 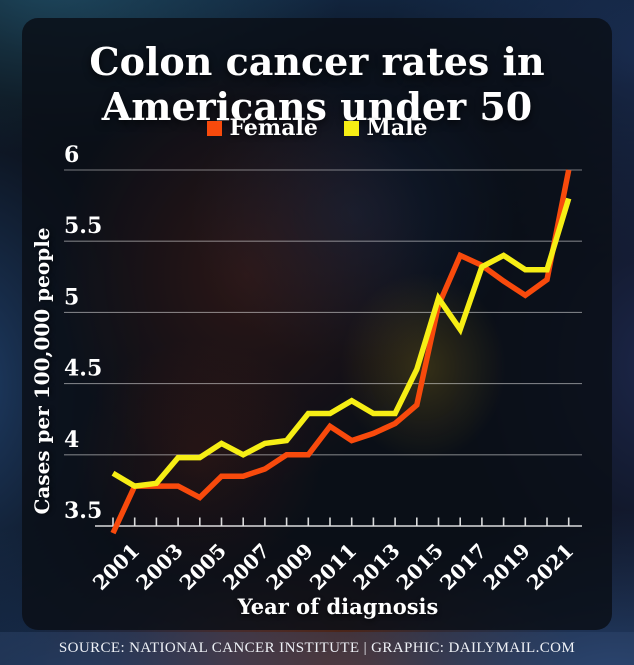 I want to click on y-tick-label: 5, so click(x=71, y=297).